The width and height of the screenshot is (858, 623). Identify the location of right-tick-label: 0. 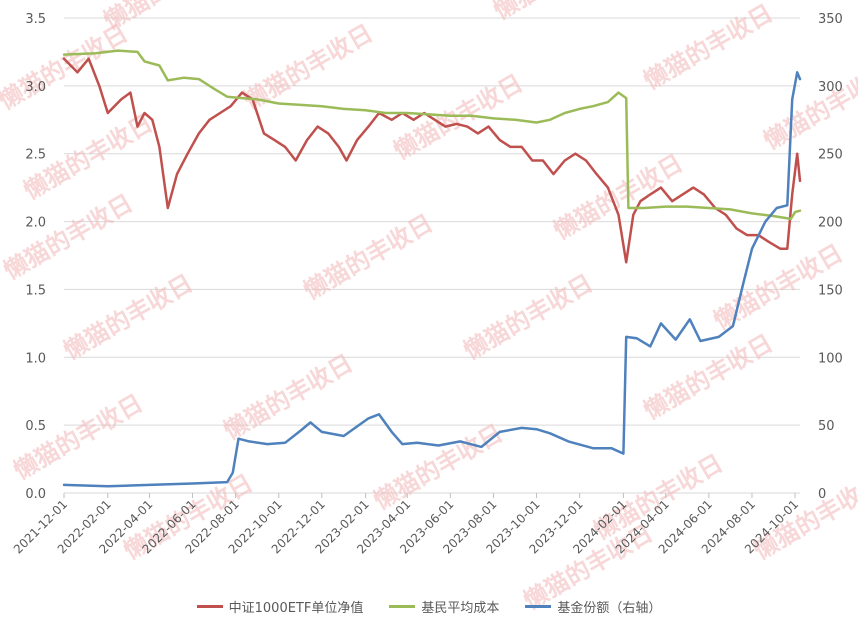
(822, 494).